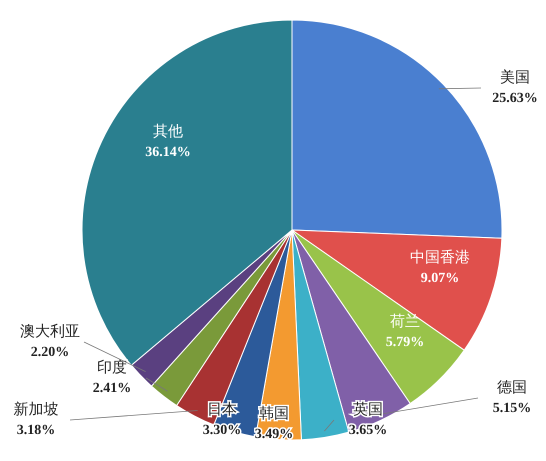 This screenshot has height=461, width=546. I want to click on data-label: 2.41%, so click(112, 388).